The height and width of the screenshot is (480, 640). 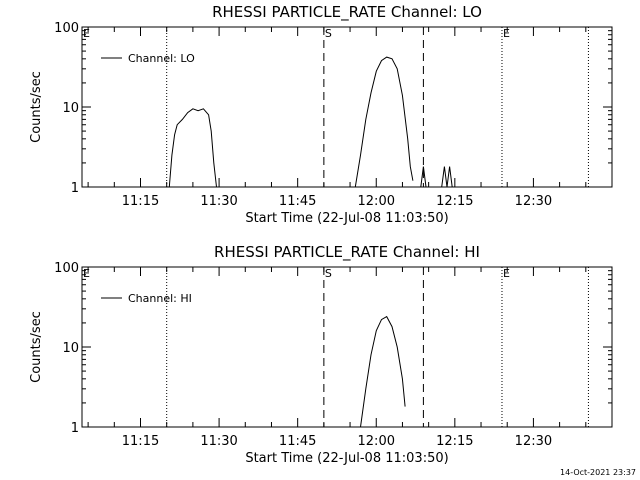 What do you see at coordinates (160, 298) in the screenshot?
I see `legend-label: Channel: HI` at bounding box center [160, 298].